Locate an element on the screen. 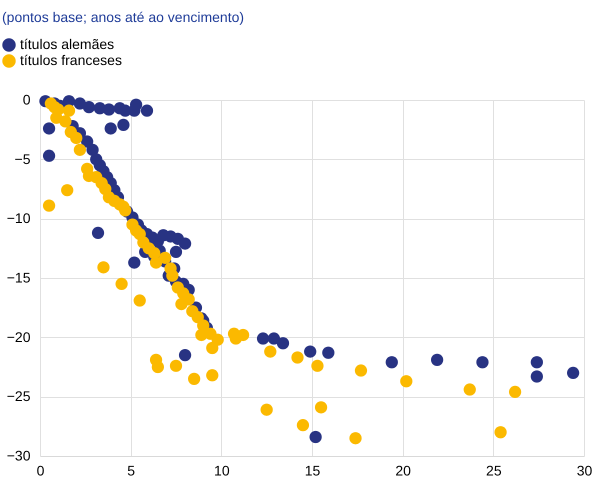 This screenshot has width=595, height=486. legend-label: títulos alemães is located at coordinates (67, 44).